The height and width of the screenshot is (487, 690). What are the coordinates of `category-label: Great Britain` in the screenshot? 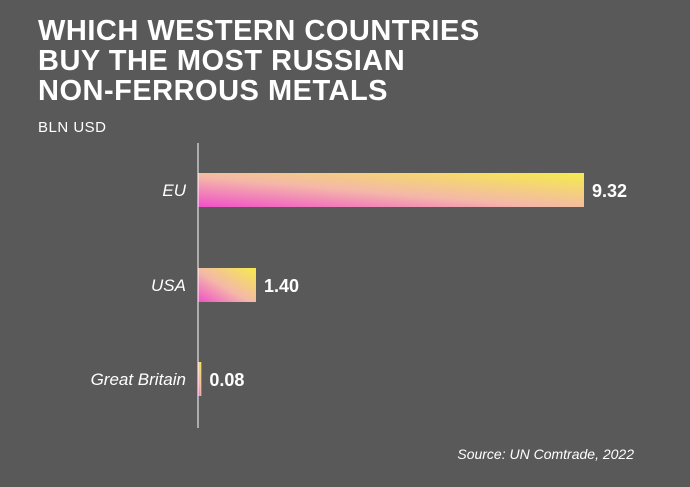 It's located at (138, 379).